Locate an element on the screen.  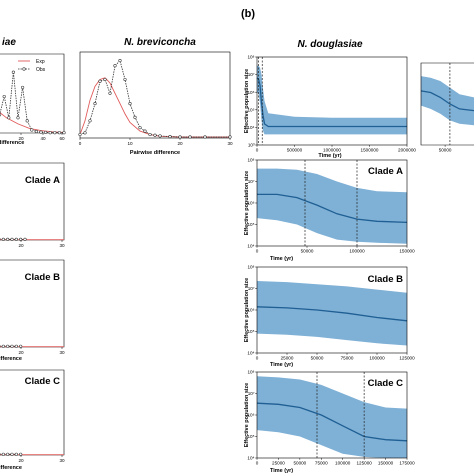
mismatch-panel-clade-a: Clade A 20 30 is located at coordinates (32, 205).